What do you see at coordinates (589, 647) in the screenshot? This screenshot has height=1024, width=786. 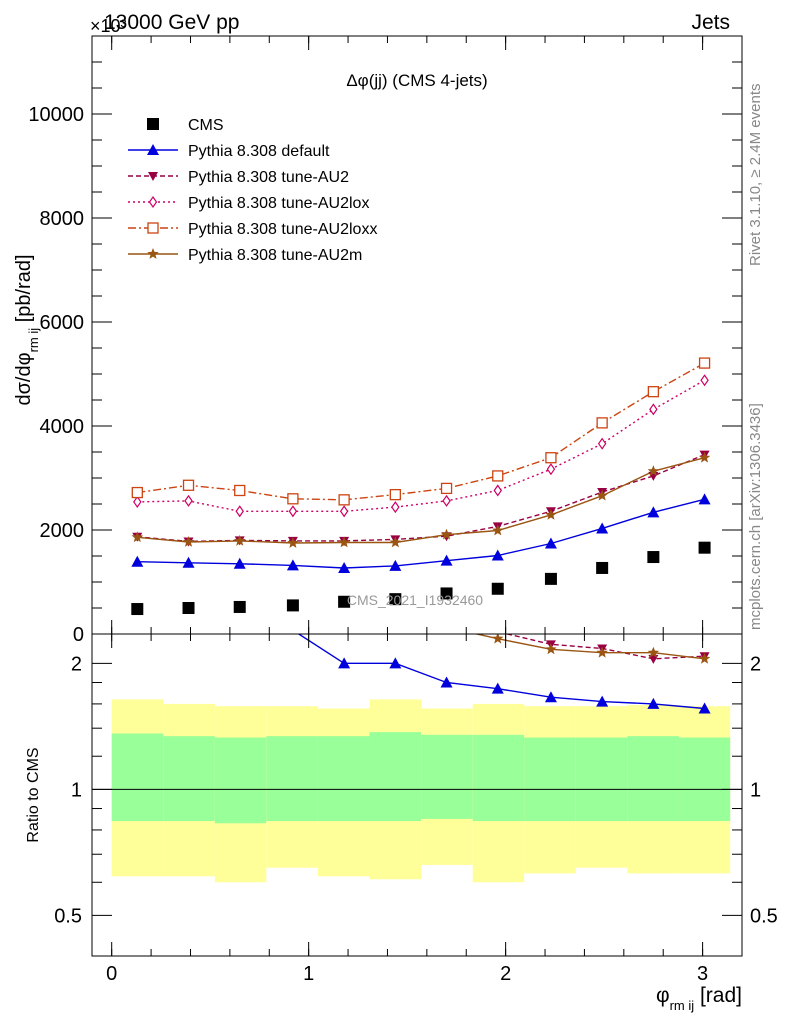 I see `ratio-line-au2m` at bounding box center [589, 647].